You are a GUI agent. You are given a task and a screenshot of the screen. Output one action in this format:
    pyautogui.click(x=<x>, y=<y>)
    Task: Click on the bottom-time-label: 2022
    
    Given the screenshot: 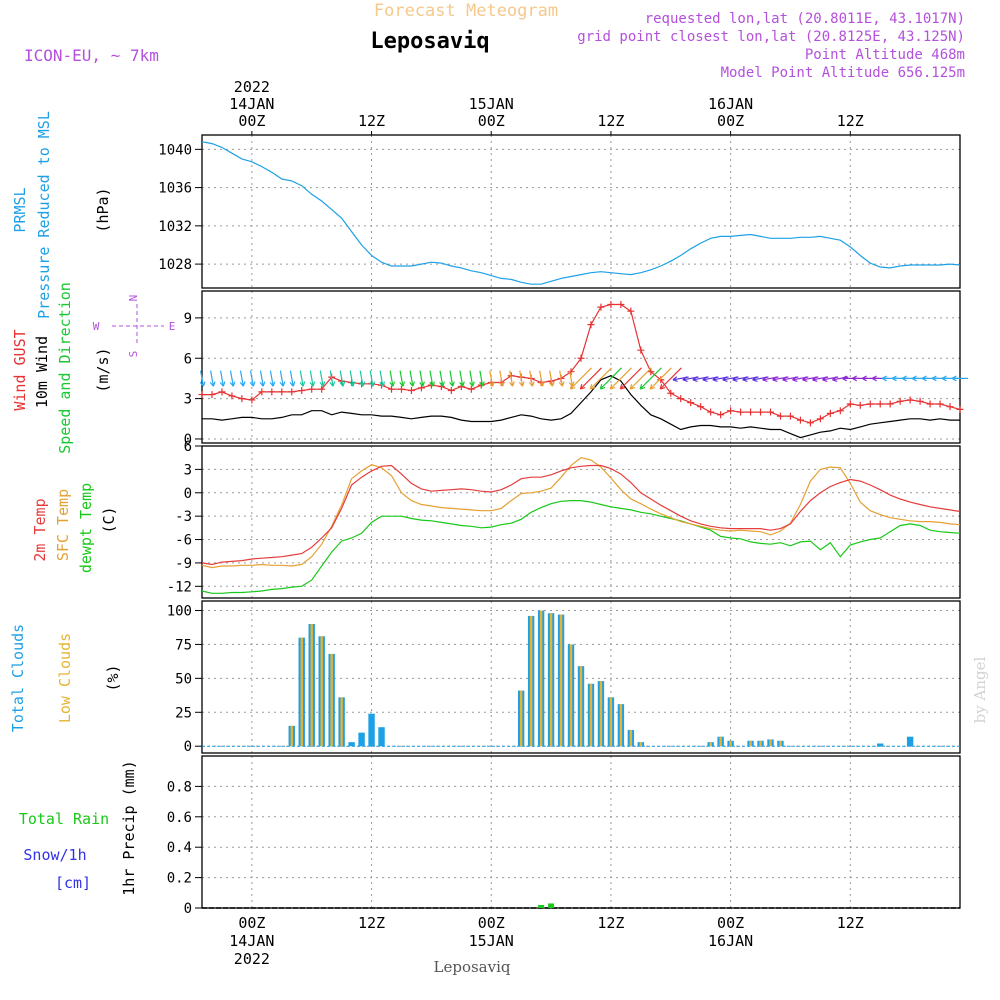 What is the action you would take?
    pyautogui.click(x=252, y=959)
    